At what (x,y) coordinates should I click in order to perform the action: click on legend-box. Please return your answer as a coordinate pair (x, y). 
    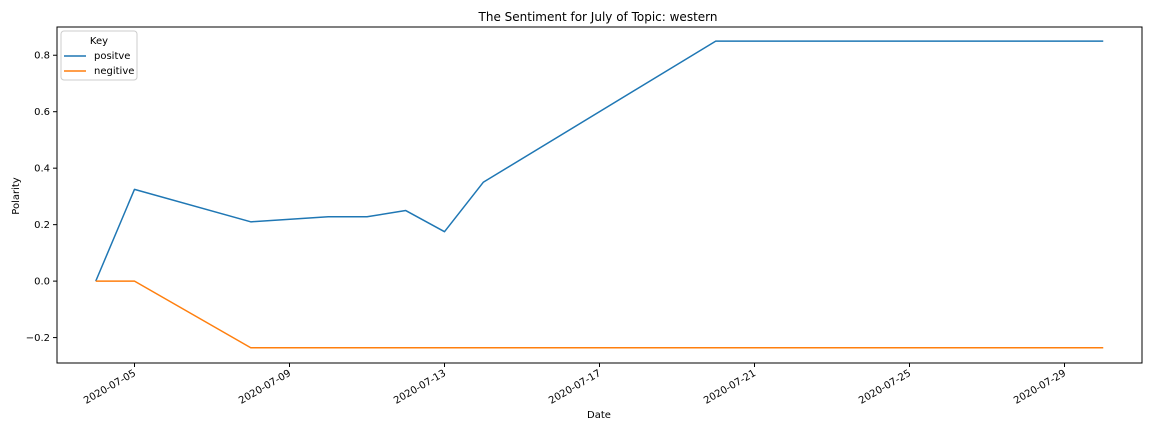
    Looking at the image, I should click on (99, 55).